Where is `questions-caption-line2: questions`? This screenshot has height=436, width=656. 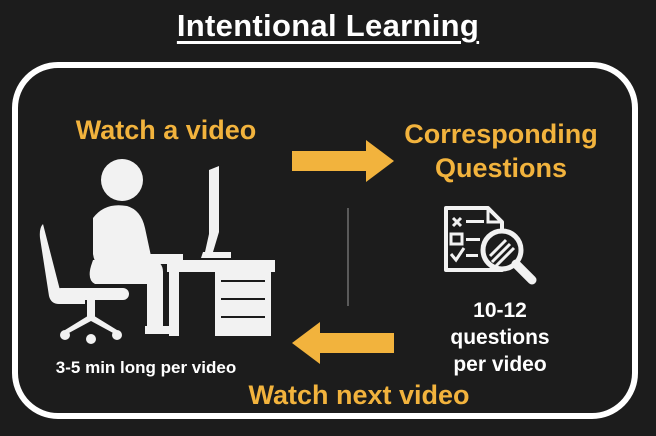
questions-caption-line2: questions is located at coordinates (500, 337).